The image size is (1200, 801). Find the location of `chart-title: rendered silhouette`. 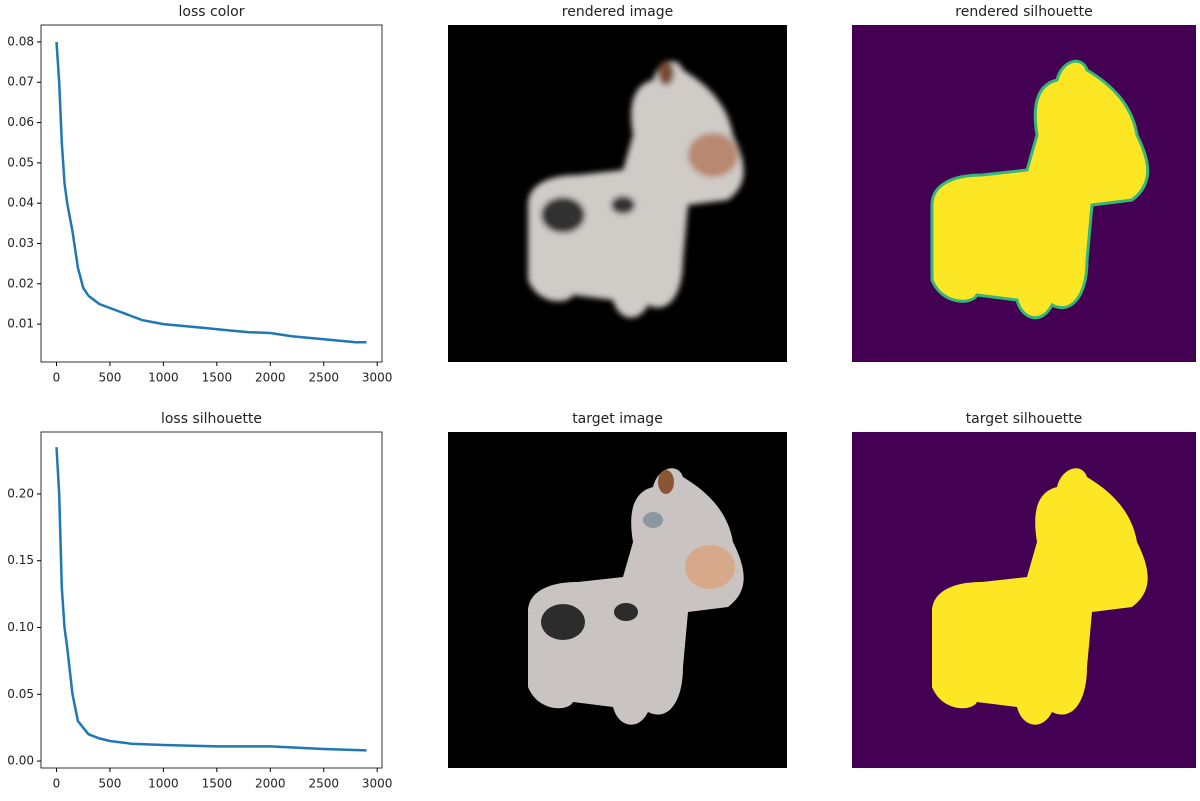

chart-title: rendered silhouette is located at coordinates (1023, 12).